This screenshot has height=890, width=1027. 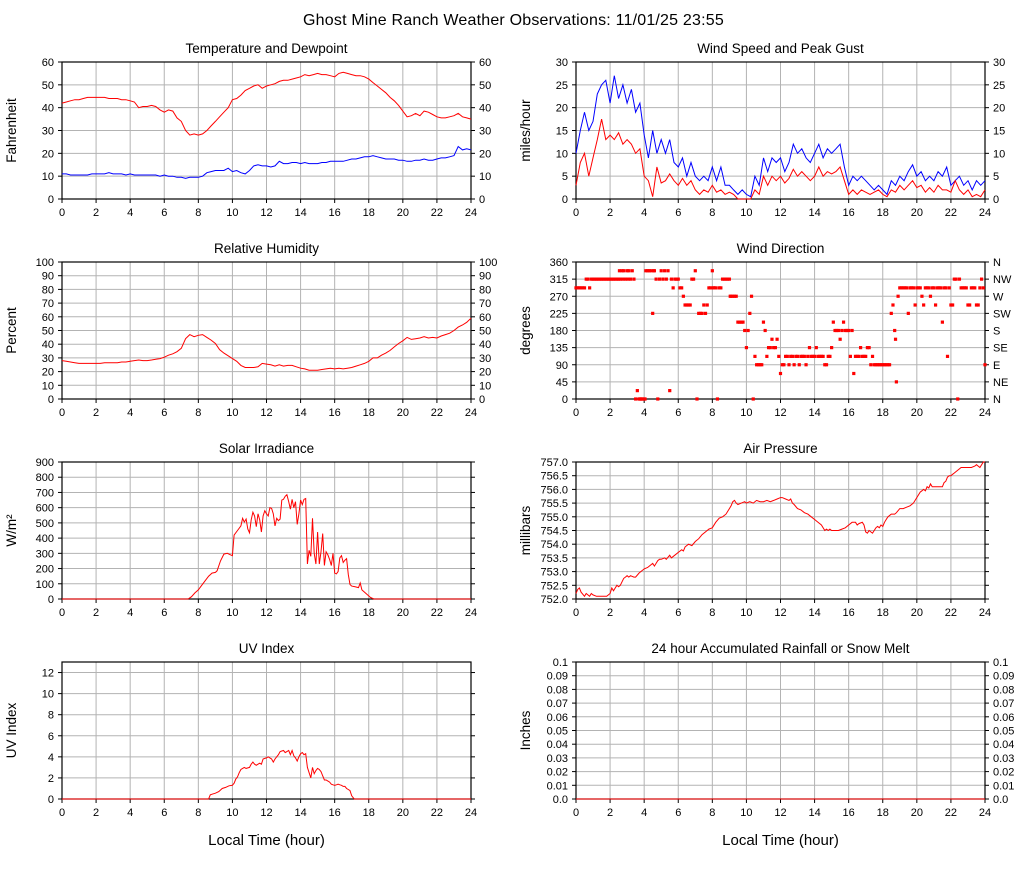 I want to click on svg-text: E, so click(x=996, y=366).